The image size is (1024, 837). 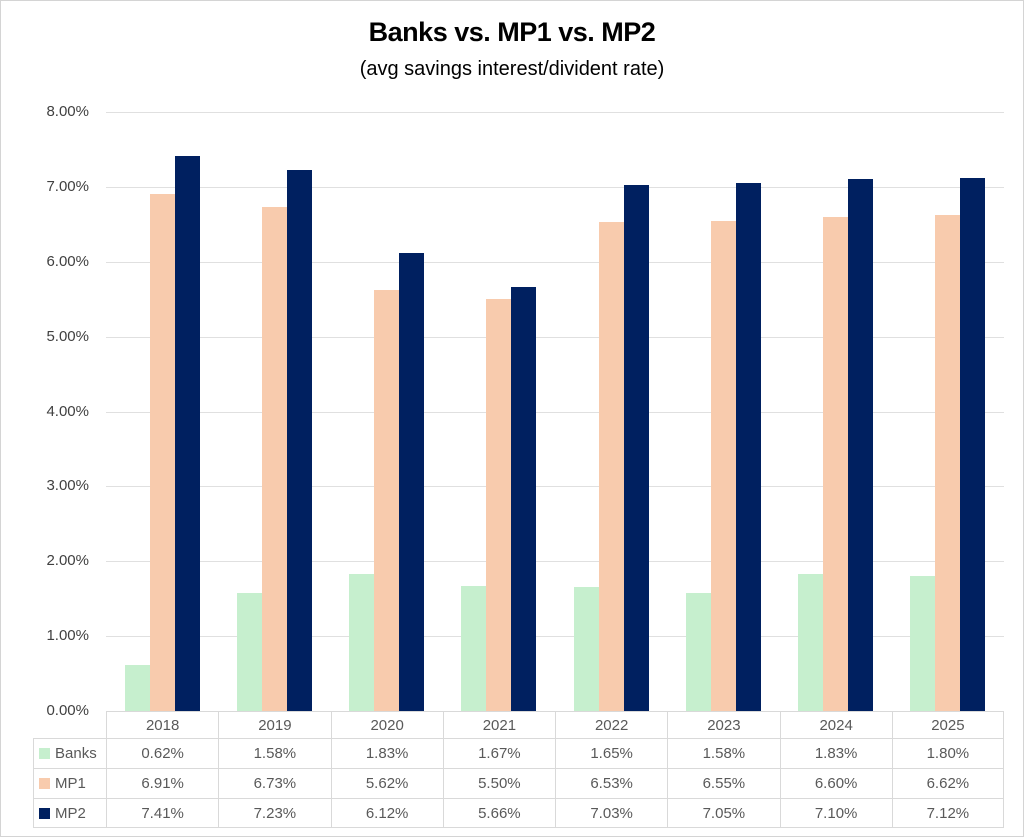 I want to click on year-header-2023: 2023, so click(x=723, y=724).